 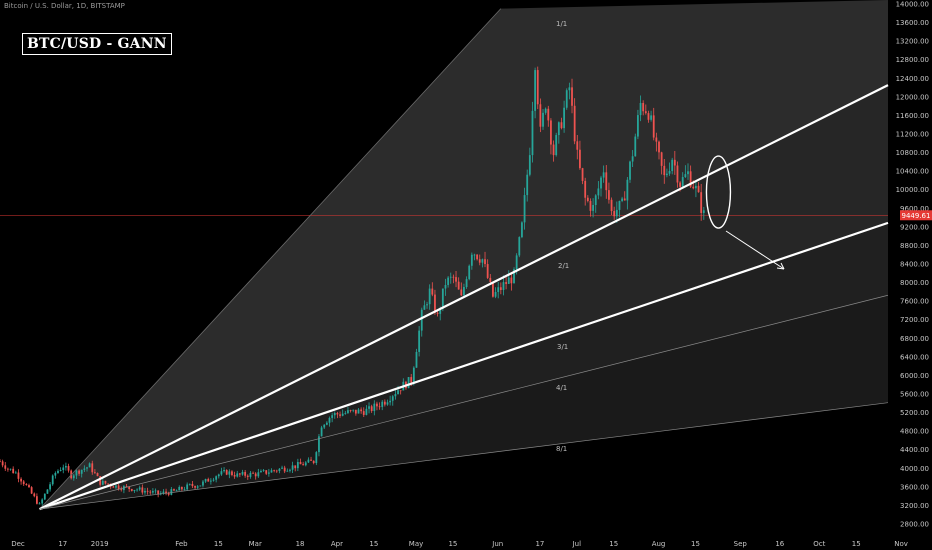 What do you see at coordinates (912, 97) in the screenshot?
I see `price-tick-label: 12000.00` at bounding box center [912, 97].